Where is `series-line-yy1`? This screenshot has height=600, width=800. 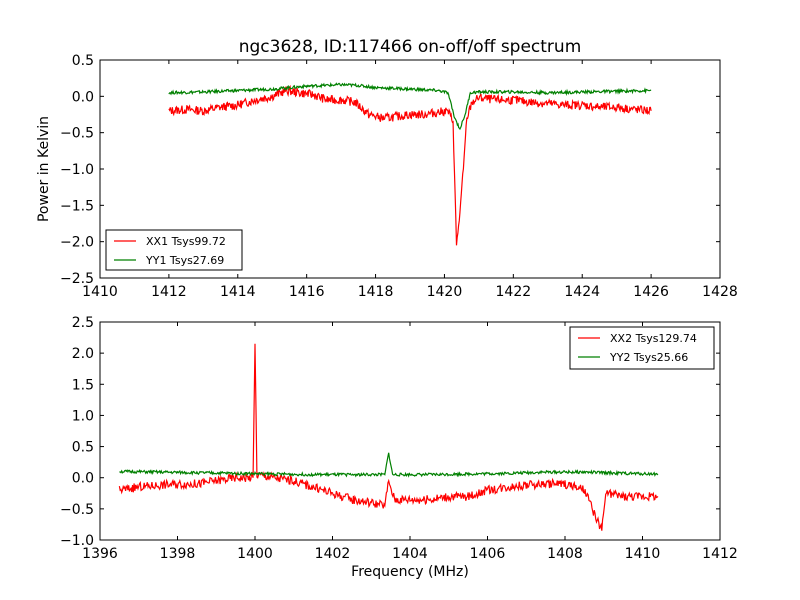 series-line-yy1 is located at coordinates (410, 106).